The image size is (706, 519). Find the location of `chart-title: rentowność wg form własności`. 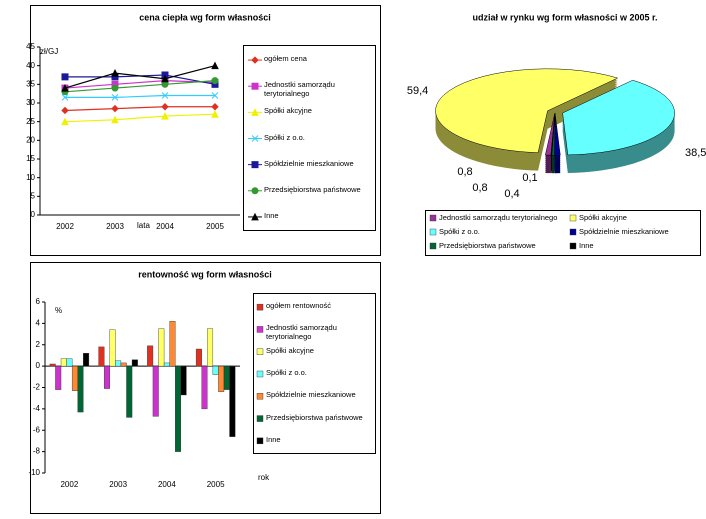

chart-title: rentowność wg form własności is located at coordinates (205, 274).